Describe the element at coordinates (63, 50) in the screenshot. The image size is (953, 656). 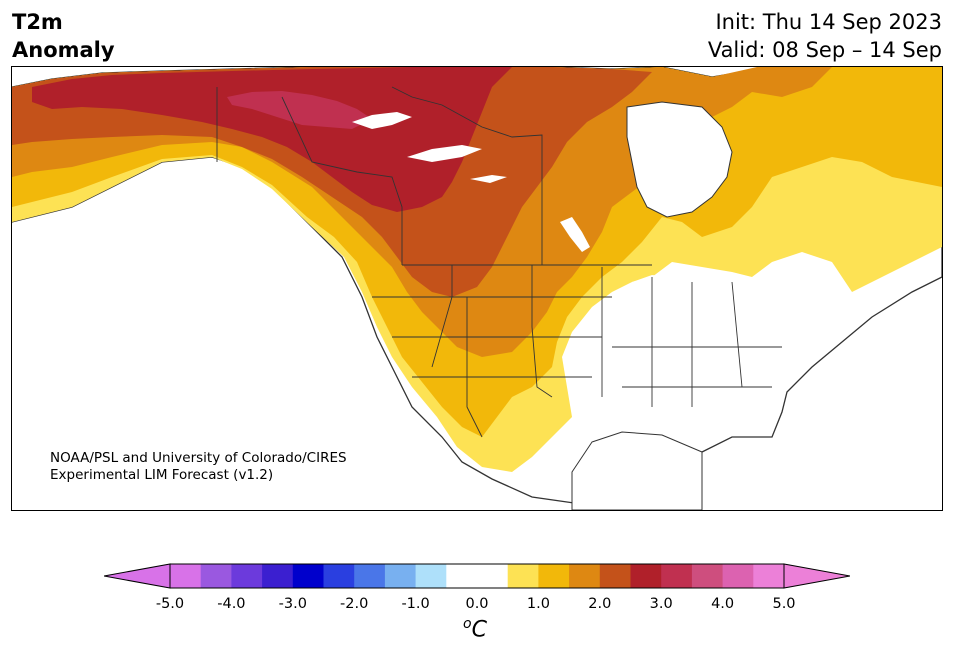
I see `title-anomaly: Anomaly` at that location.